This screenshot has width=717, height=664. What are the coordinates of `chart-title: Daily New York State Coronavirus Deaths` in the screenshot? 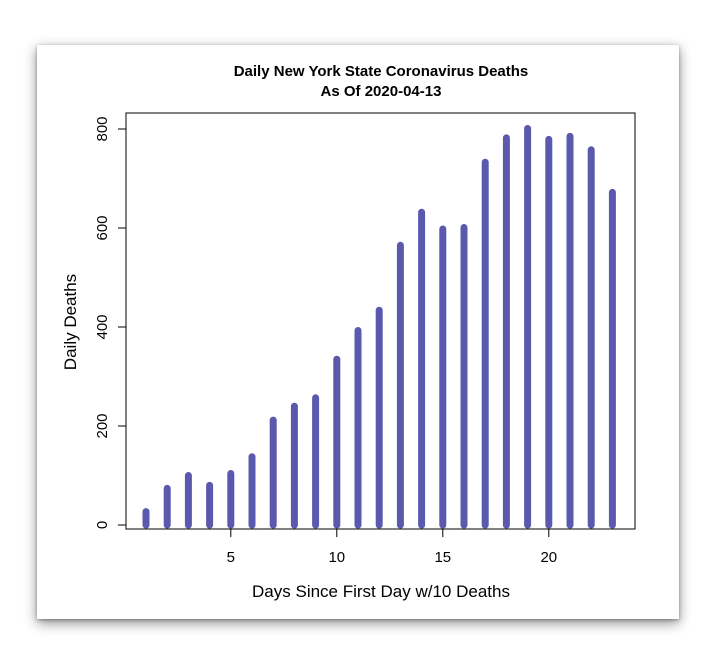 It's located at (381, 71).